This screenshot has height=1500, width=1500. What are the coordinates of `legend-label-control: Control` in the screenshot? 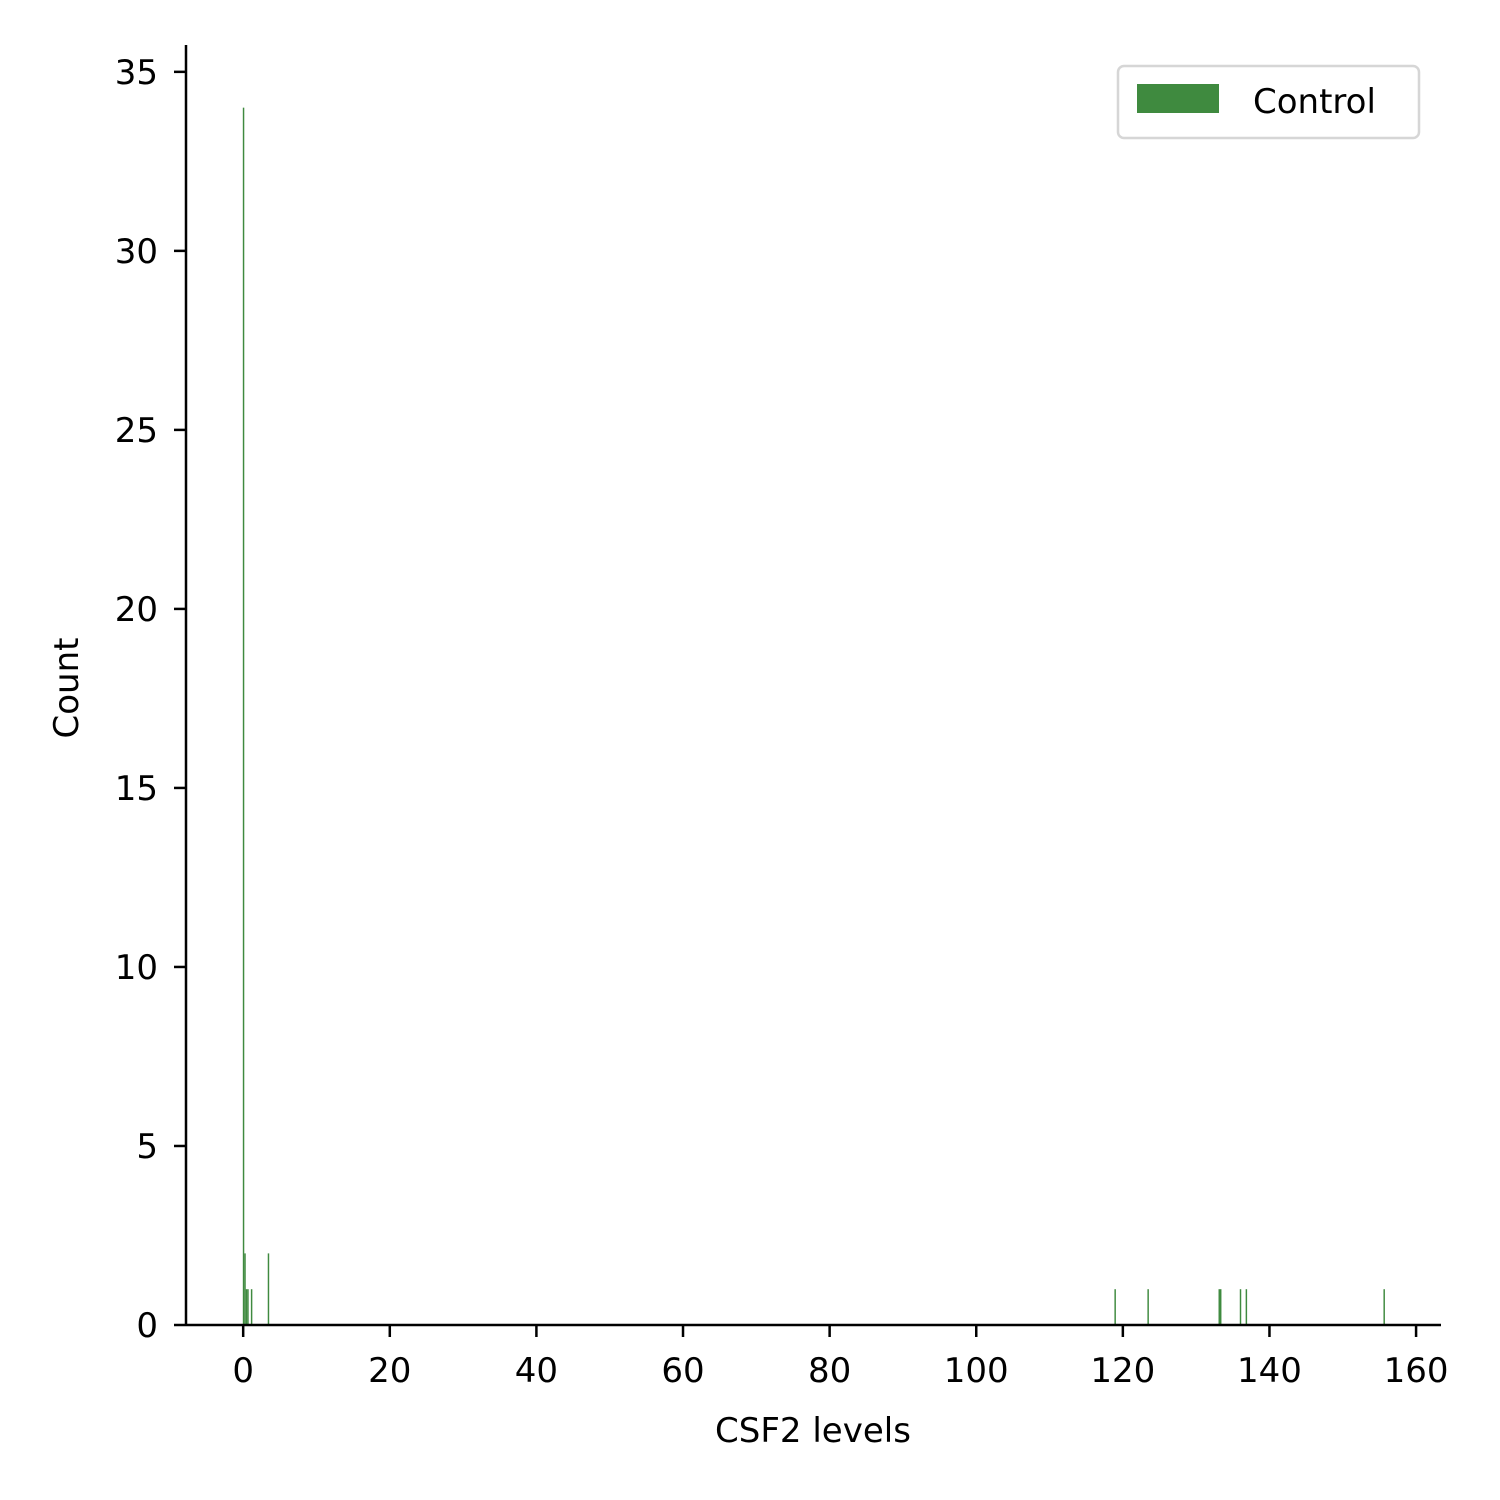 It's located at (1314, 102).